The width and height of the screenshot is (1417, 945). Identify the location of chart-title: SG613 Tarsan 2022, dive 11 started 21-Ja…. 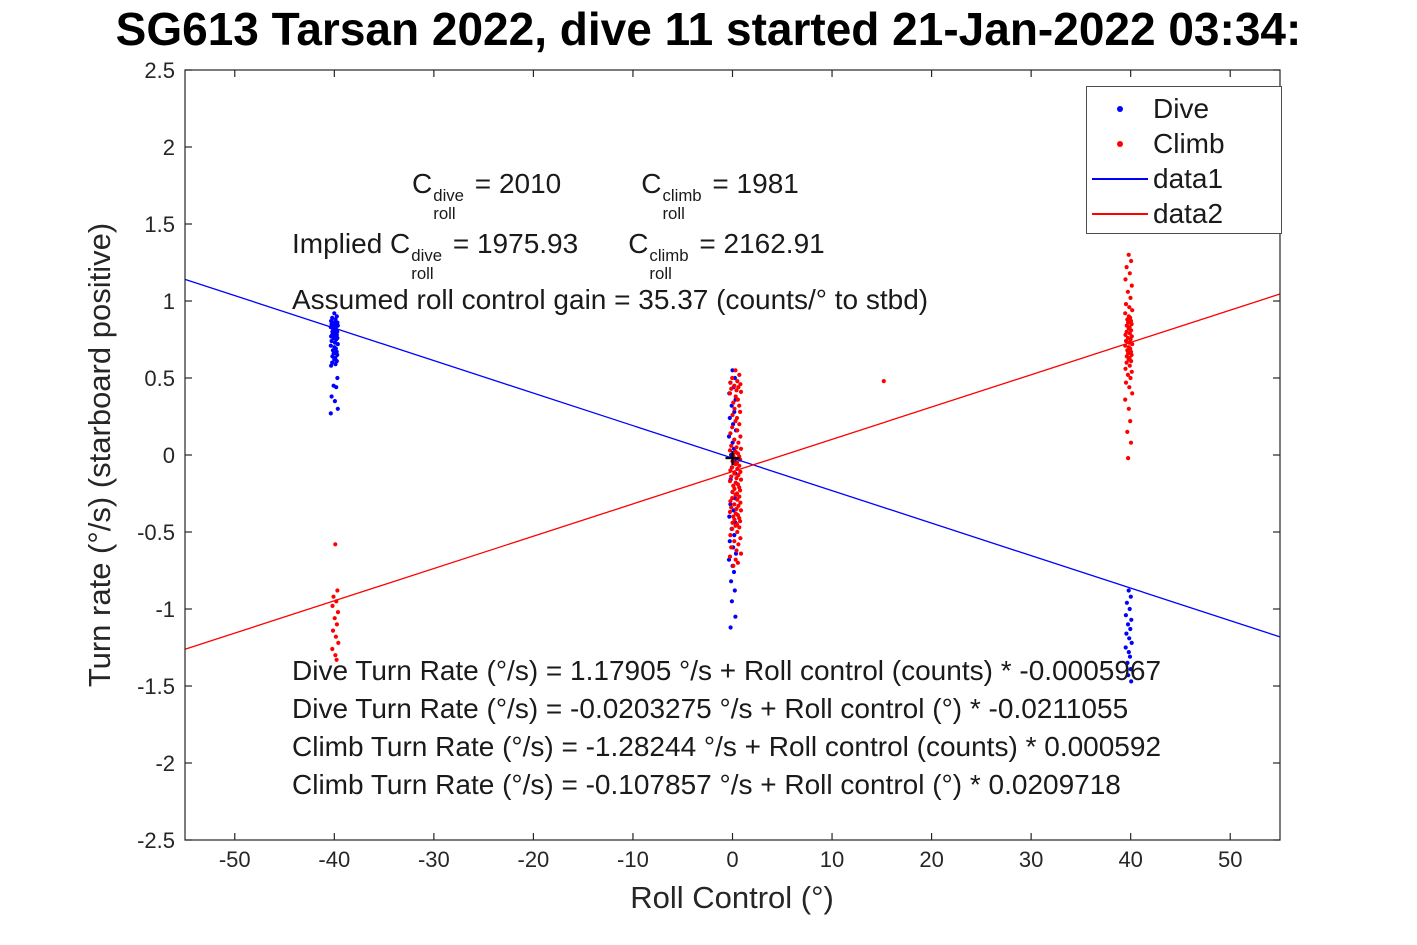
(708, 29).